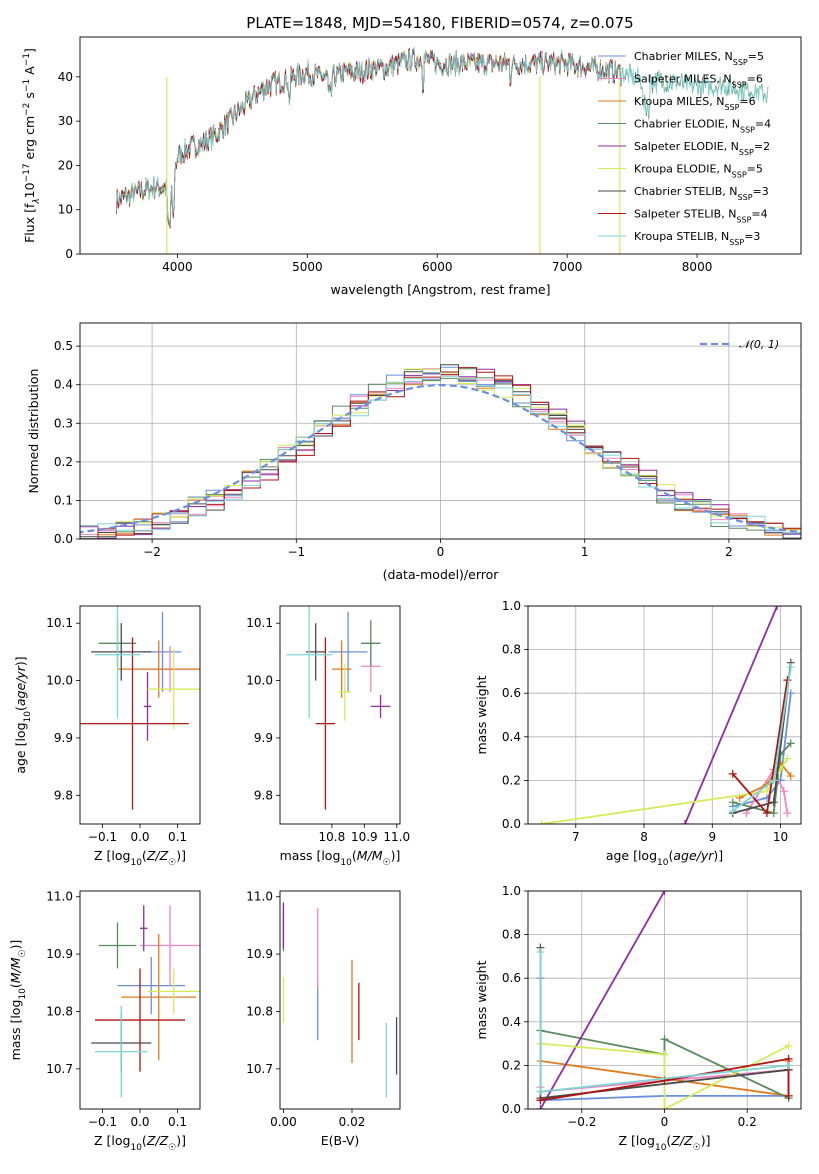  What do you see at coordinates (152, 552) in the screenshot?
I see `x-tick-label: −2` at bounding box center [152, 552].